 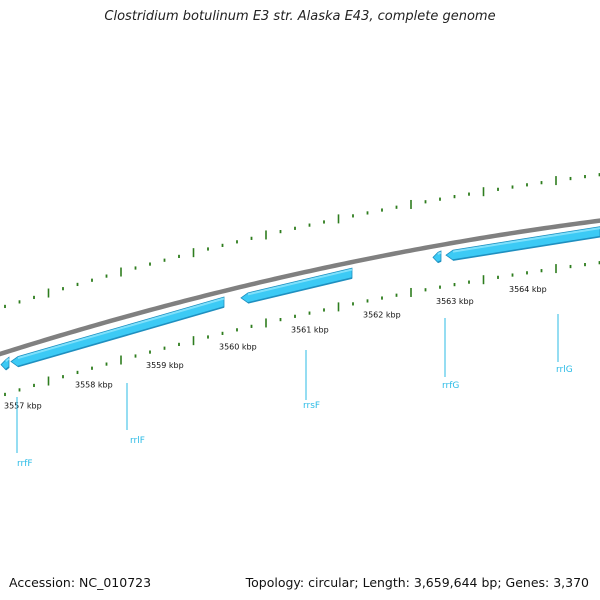 I want to click on gene-label-rrfF: rrfF, so click(x=25, y=464).